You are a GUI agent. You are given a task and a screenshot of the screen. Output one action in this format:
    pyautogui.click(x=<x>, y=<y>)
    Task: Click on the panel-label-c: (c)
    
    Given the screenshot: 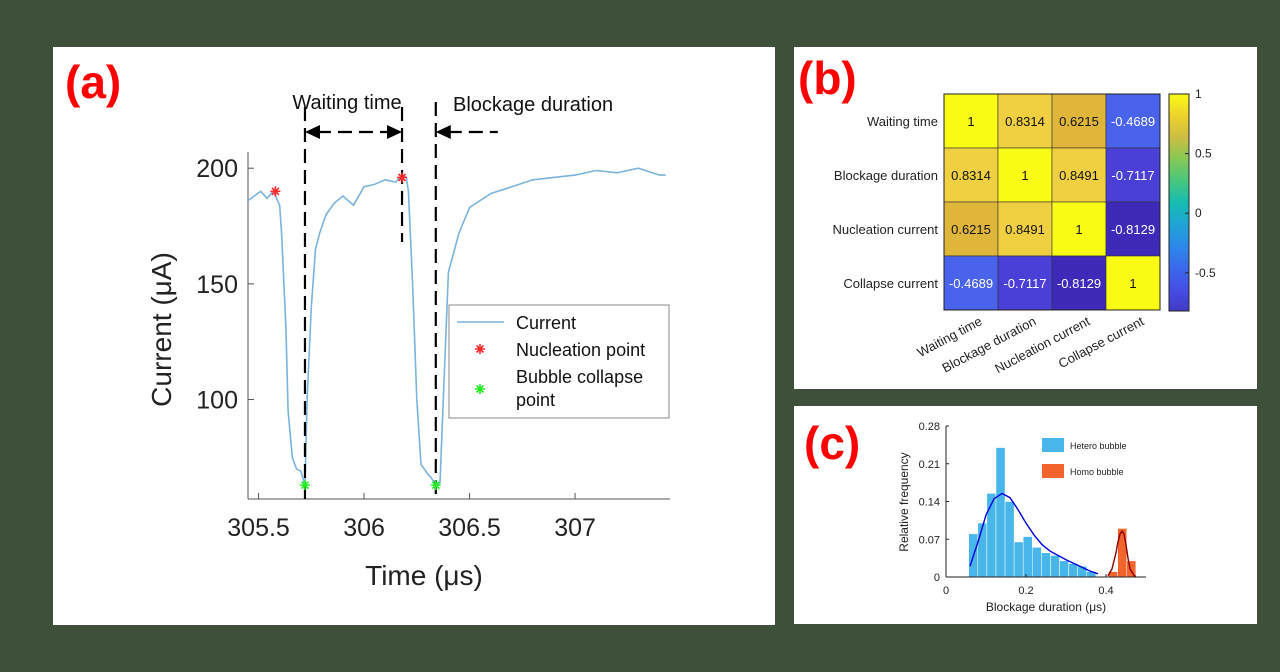 What is the action you would take?
    pyautogui.click(x=832, y=443)
    